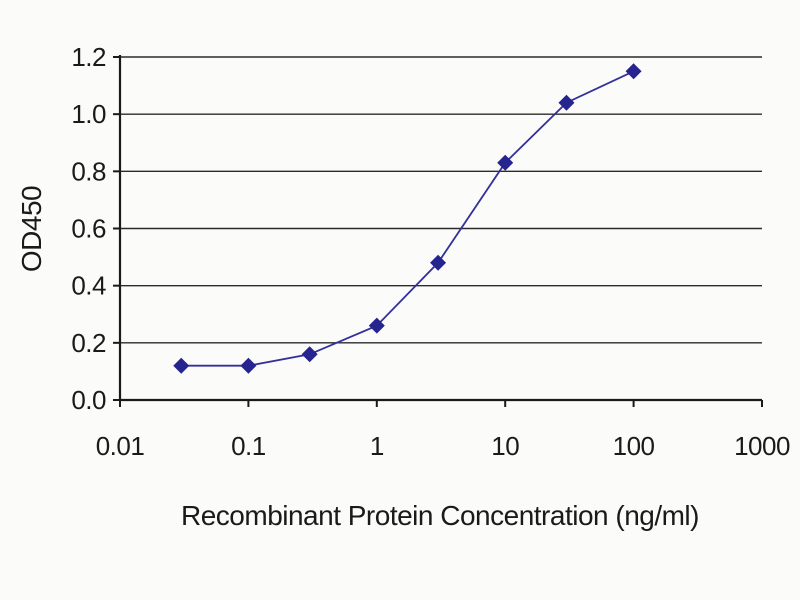 The height and width of the screenshot is (600, 800). I want to click on x-tick-label: 0.01, so click(120, 446).